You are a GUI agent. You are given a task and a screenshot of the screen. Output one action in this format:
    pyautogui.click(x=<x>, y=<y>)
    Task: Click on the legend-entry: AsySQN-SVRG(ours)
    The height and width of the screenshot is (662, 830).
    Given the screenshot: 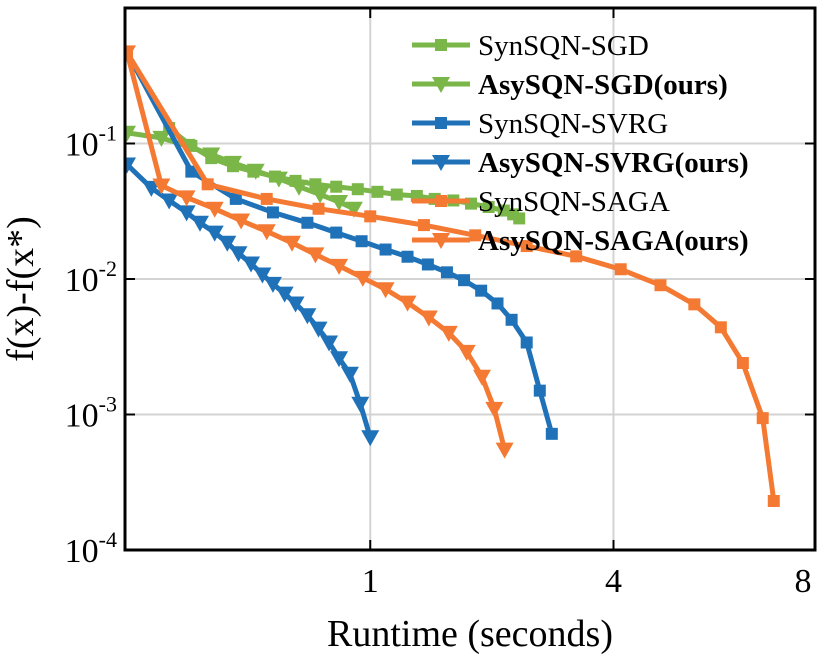 What is the action you would take?
    pyautogui.click(x=580, y=163)
    